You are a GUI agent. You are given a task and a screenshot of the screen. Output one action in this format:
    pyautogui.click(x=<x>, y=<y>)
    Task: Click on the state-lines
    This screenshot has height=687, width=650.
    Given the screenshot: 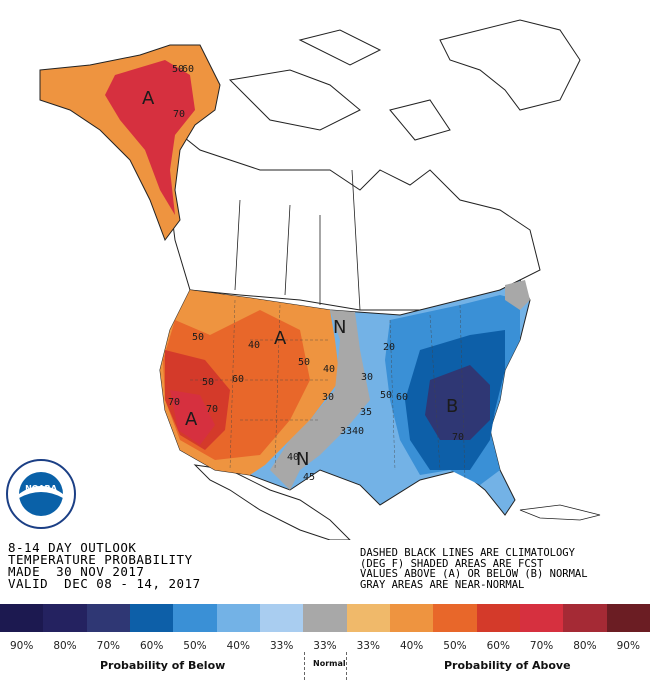 What is the action you would take?
    pyautogui.click(x=328, y=390)
    